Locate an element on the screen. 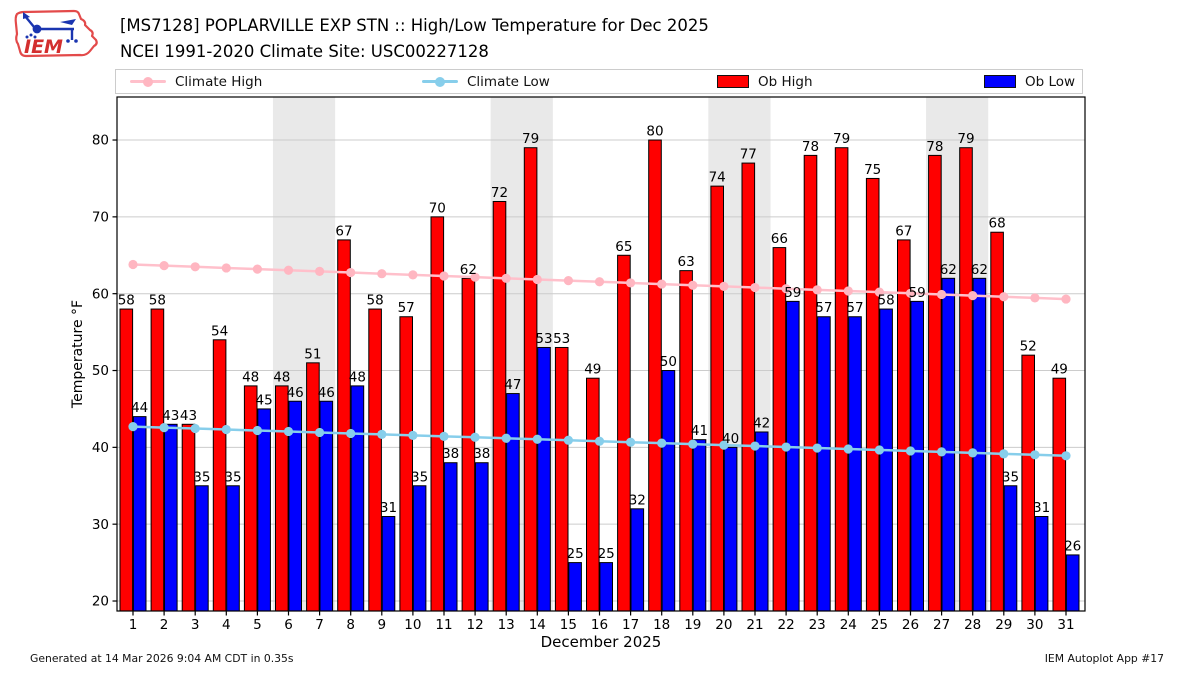 This screenshot has height=675, width=1200. x-tick-label: 20 is located at coordinates (723, 625).